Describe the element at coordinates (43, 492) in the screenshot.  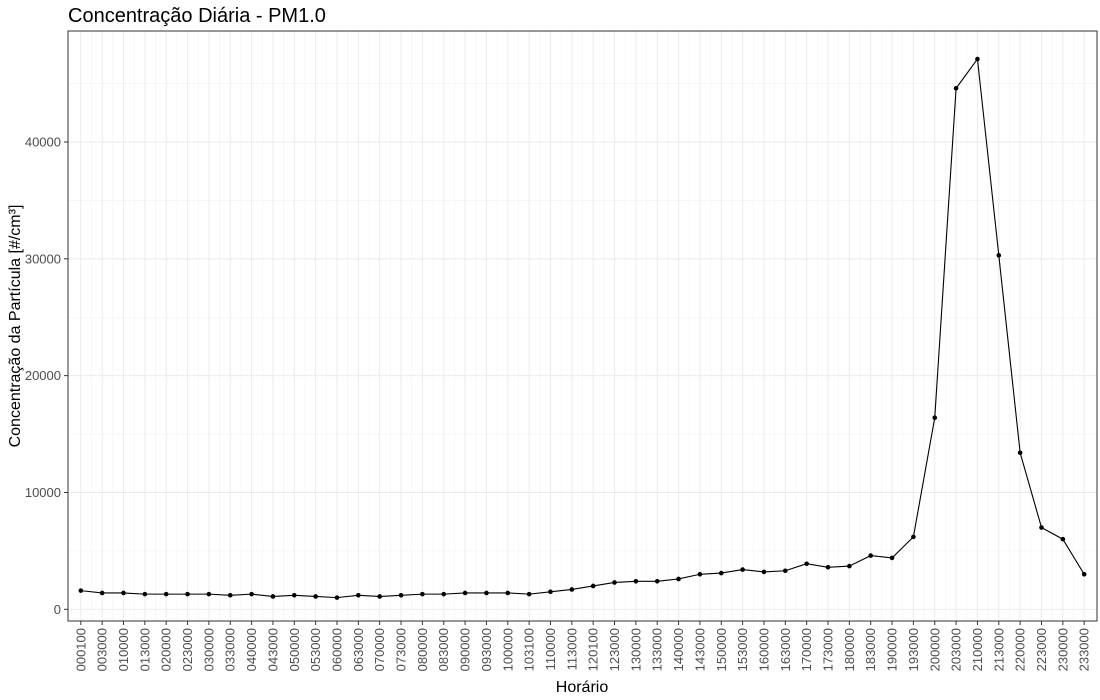
I see `y-tick-label: 10000` at that location.